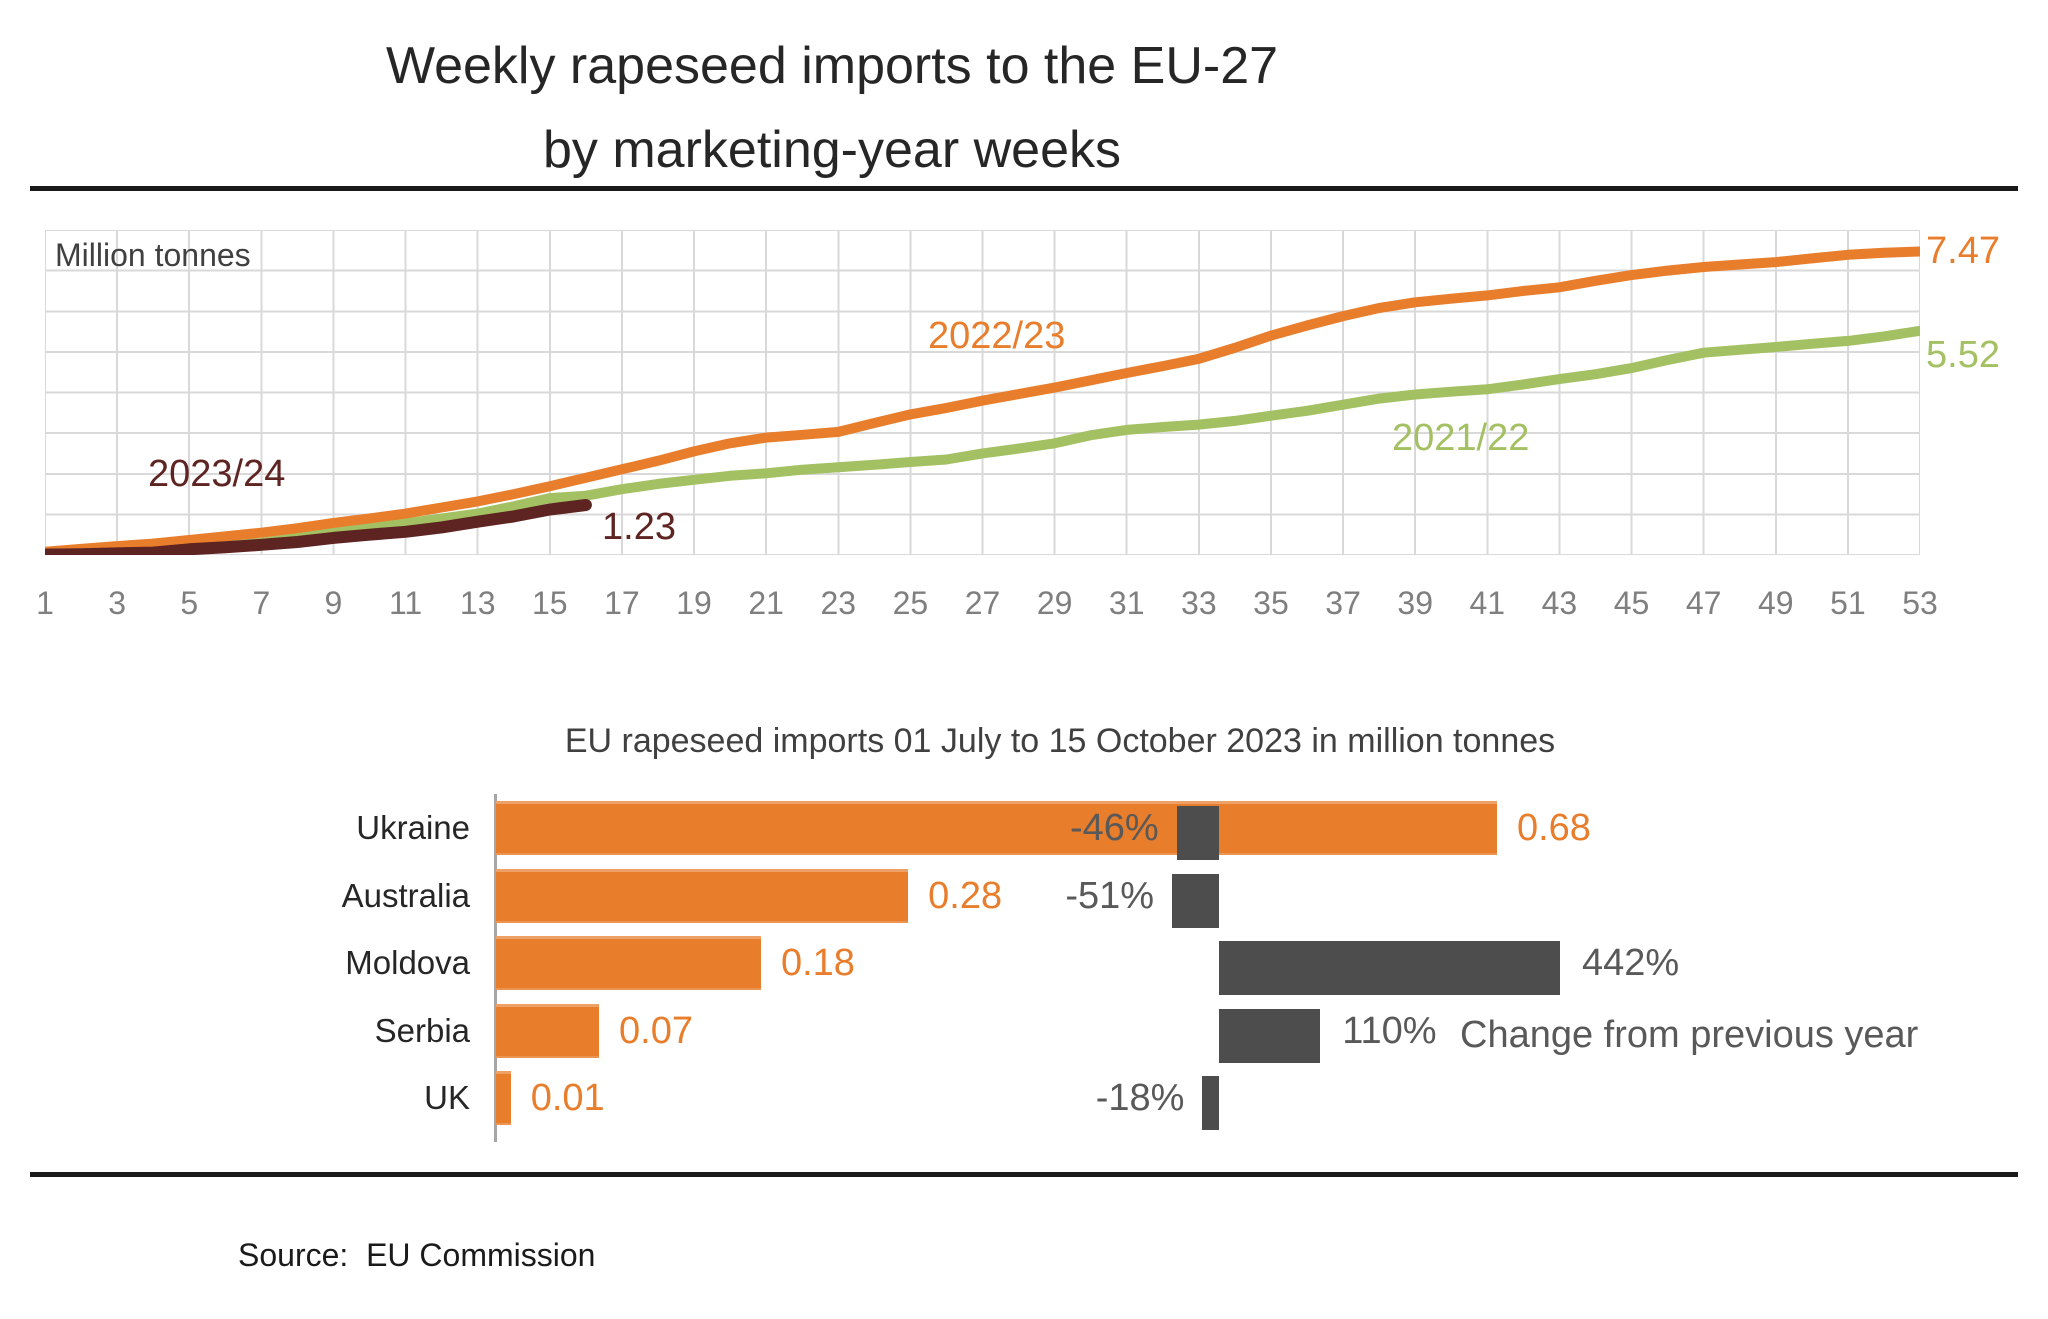  Describe the element at coordinates (1415, 603) in the screenshot. I see `x-tick-label: 39` at that location.